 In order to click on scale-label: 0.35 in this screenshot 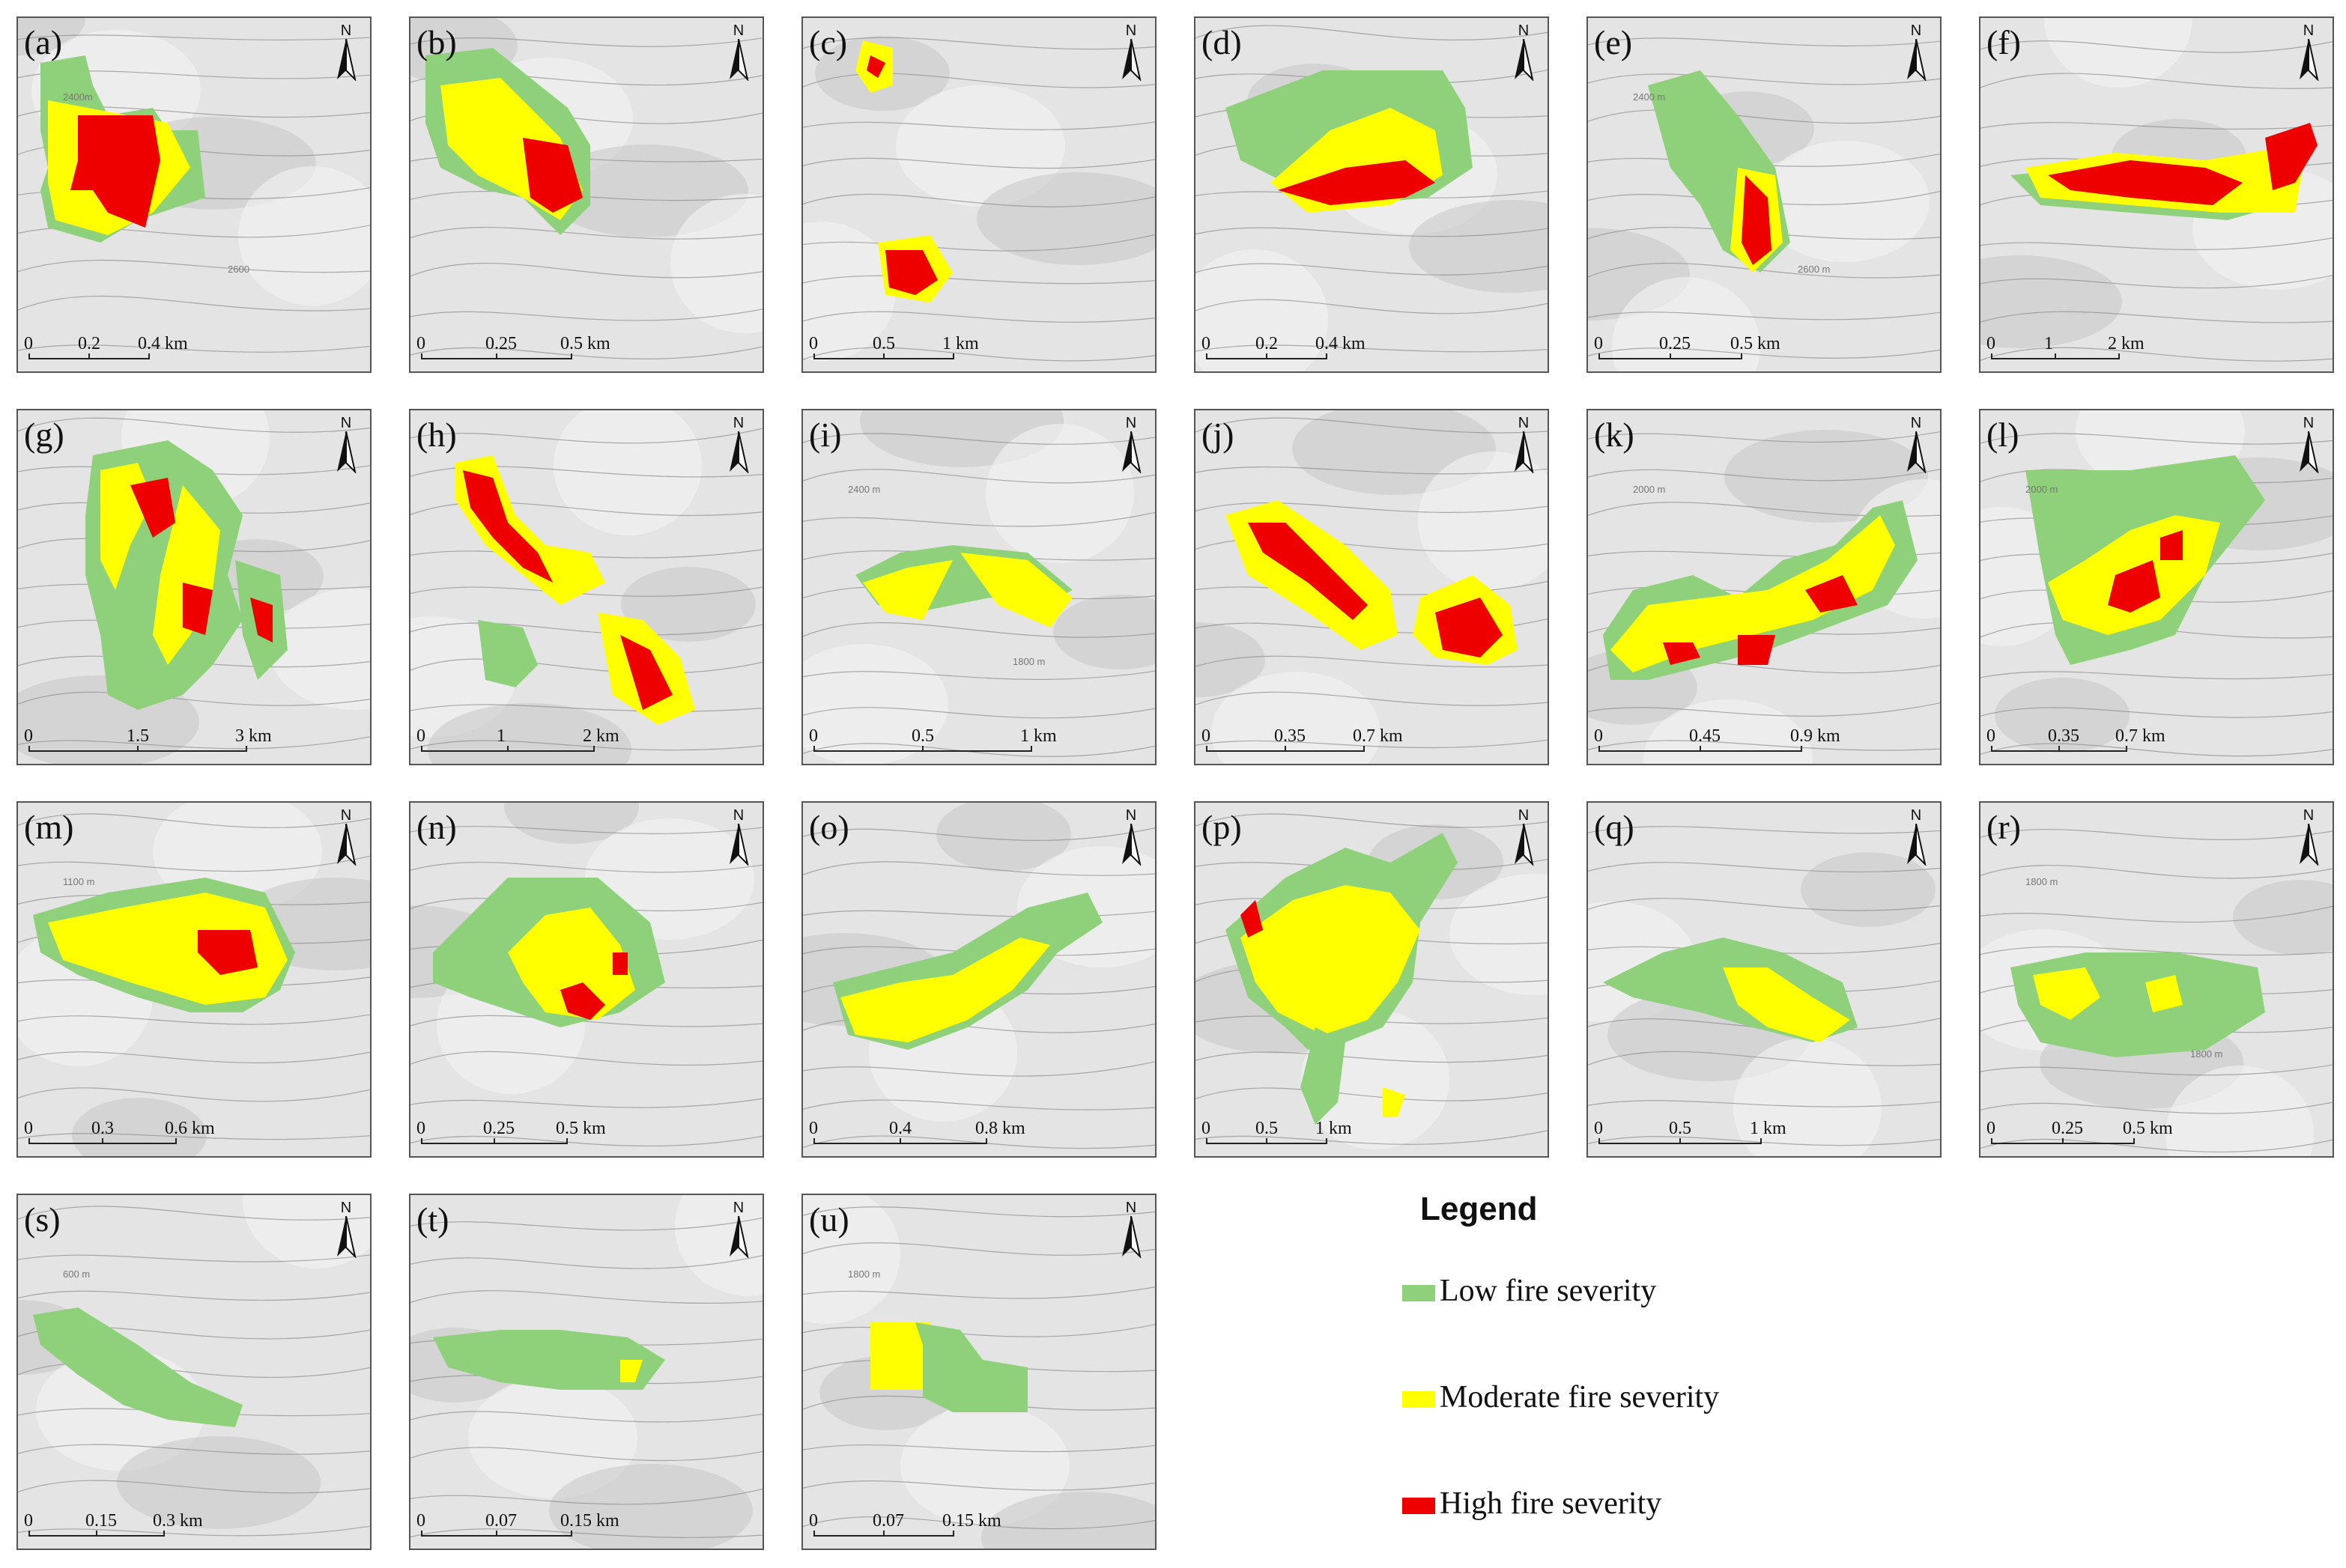, I will do `click(2063, 736)`.